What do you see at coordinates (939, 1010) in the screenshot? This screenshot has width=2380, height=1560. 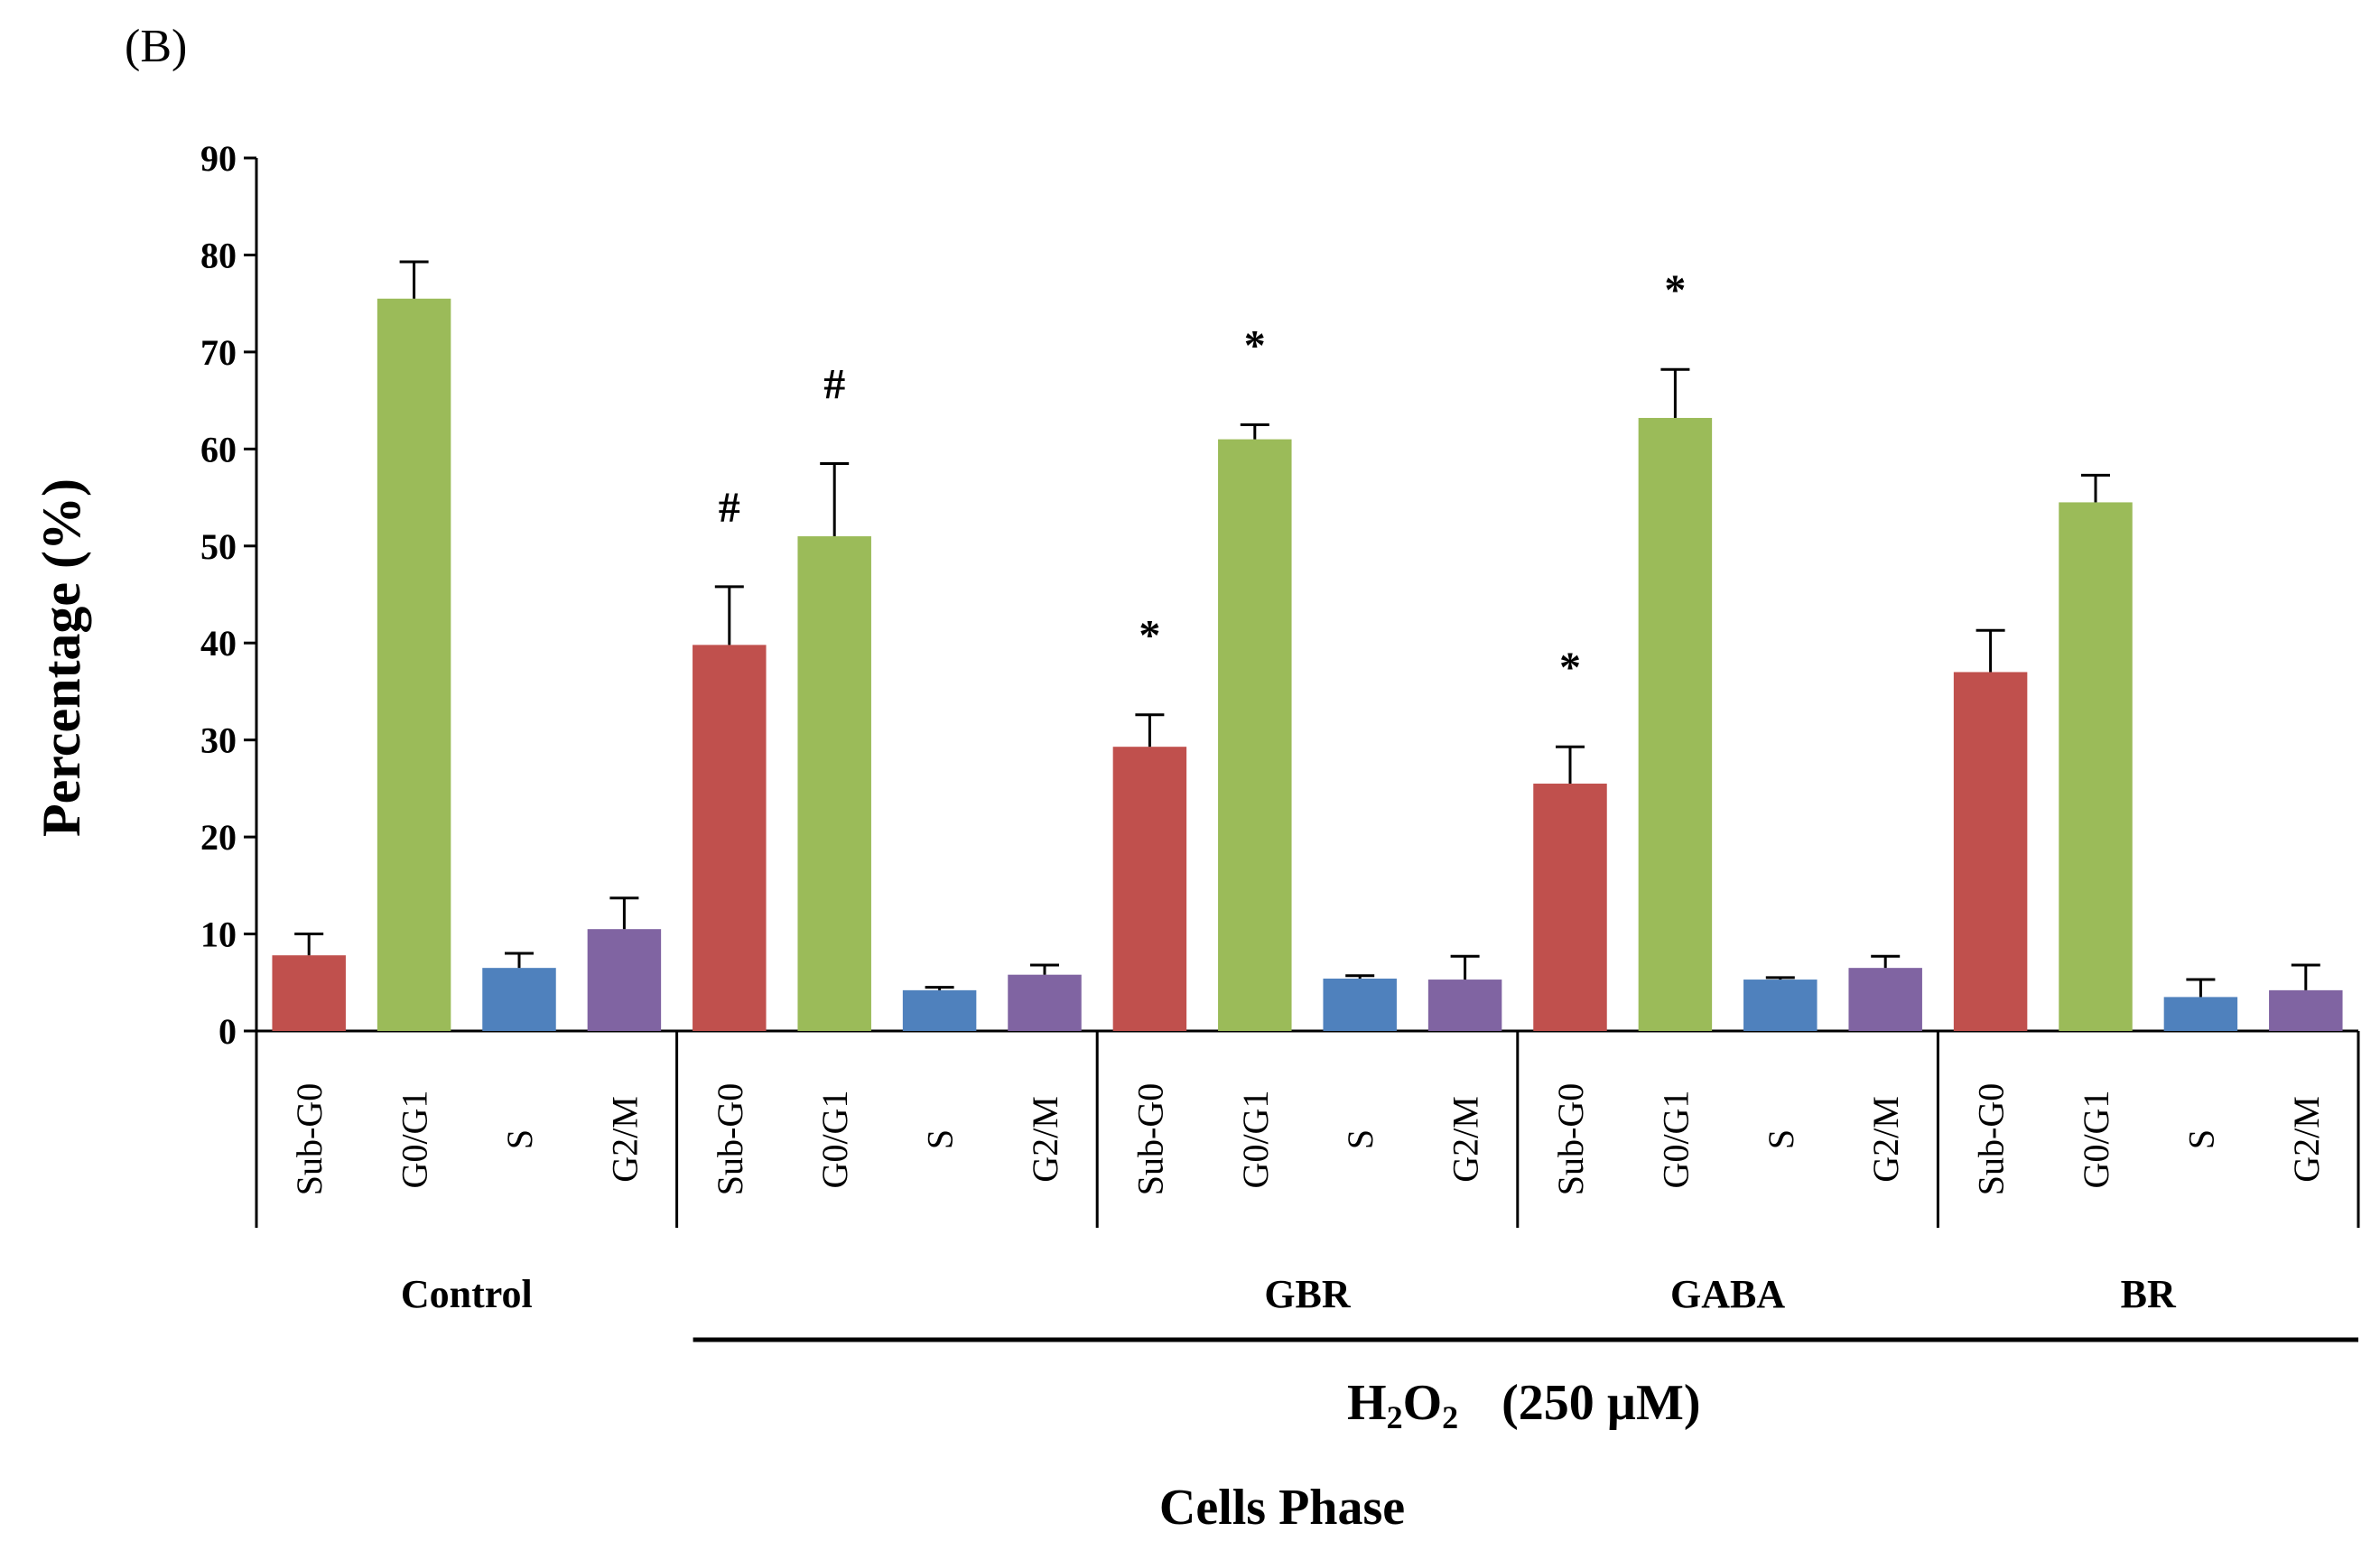 I see `bar-h2o2-s` at bounding box center [939, 1010].